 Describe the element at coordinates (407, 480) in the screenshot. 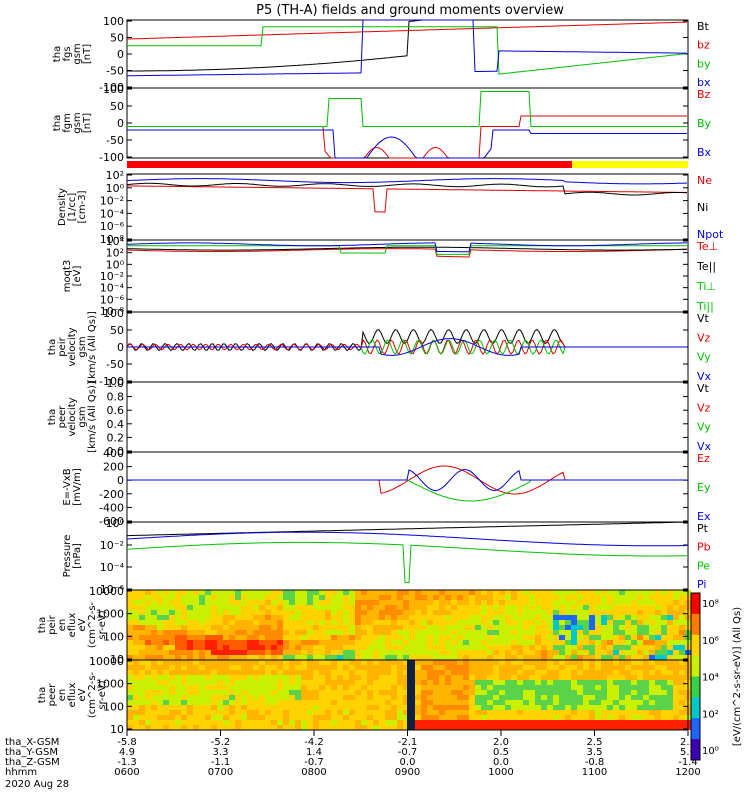

I see `ex-trace` at that location.